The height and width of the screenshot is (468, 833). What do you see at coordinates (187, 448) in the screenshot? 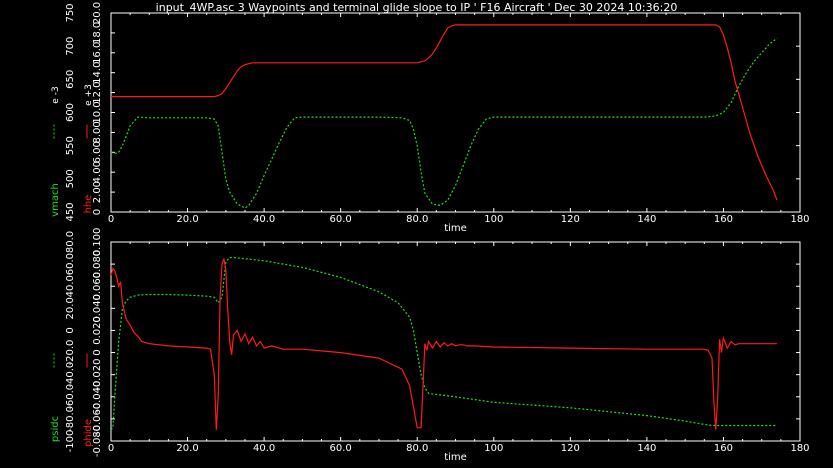
I see `x-tick-label-2-1: 20.0` at bounding box center [187, 448].